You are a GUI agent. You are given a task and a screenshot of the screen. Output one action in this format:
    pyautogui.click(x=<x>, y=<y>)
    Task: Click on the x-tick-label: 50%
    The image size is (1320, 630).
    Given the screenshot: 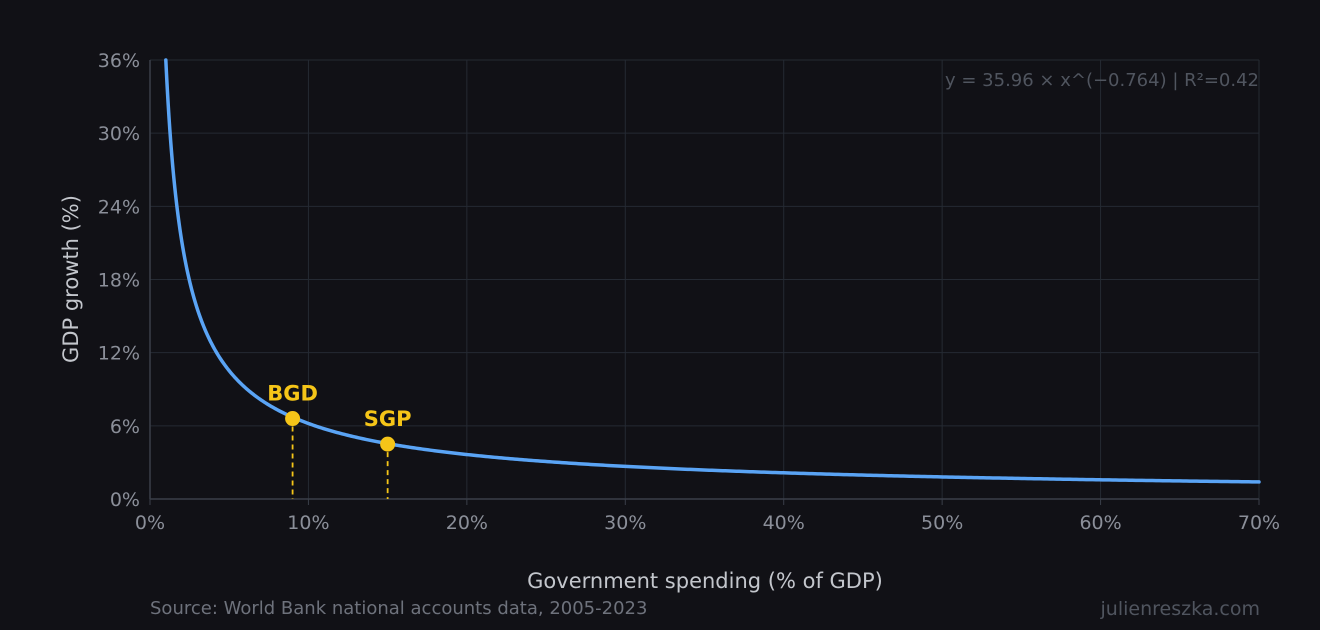 What is the action you would take?
    pyautogui.click(x=942, y=523)
    